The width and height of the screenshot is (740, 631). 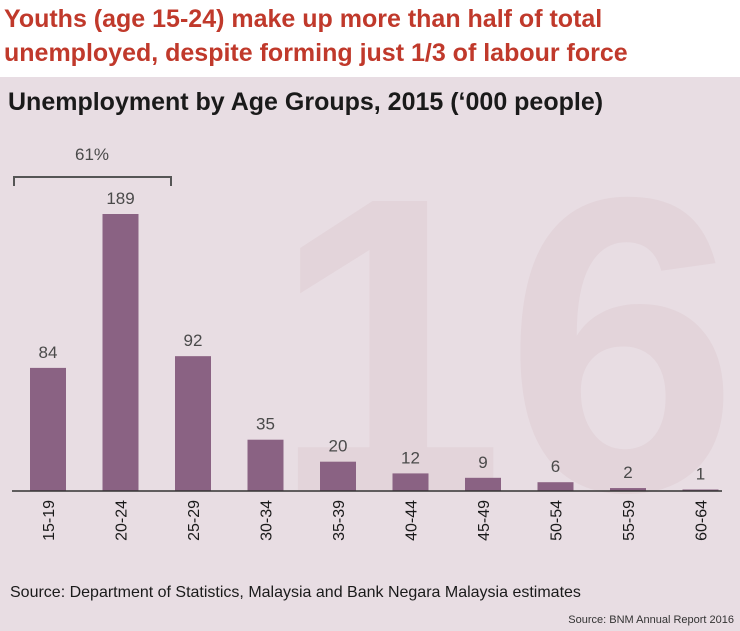 What do you see at coordinates (267, 520) in the screenshot?
I see `x-tick-30-34: 30-34` at bounding box center [267, 520].